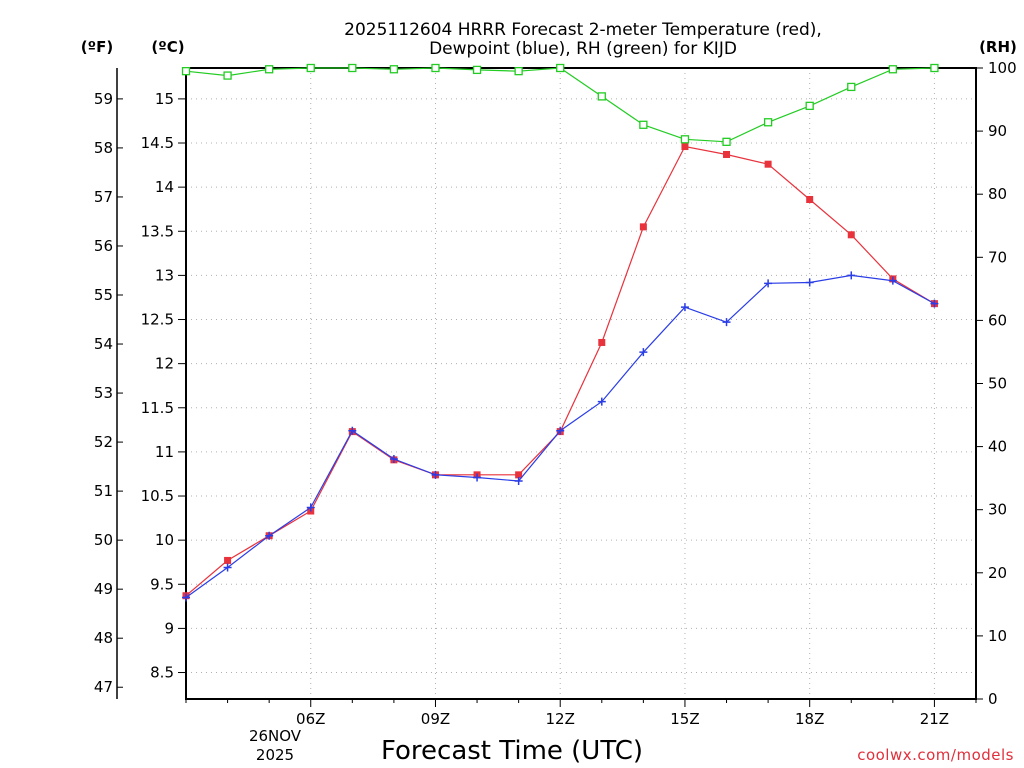  I want to click on fahrenheit-tick-label: 56, so click(103, 246).